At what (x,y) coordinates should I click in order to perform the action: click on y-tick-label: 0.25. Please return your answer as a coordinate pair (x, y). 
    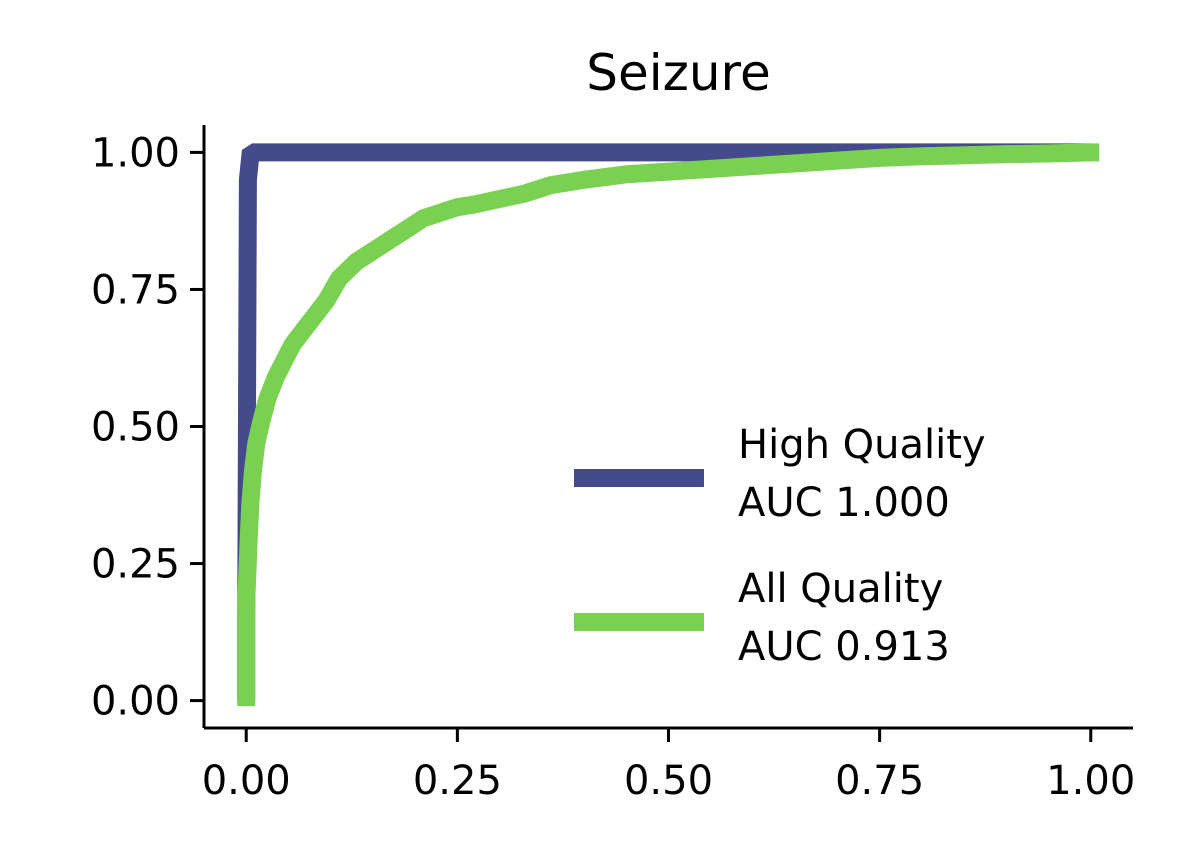
    Looking at the image, I should click on (135, 565).